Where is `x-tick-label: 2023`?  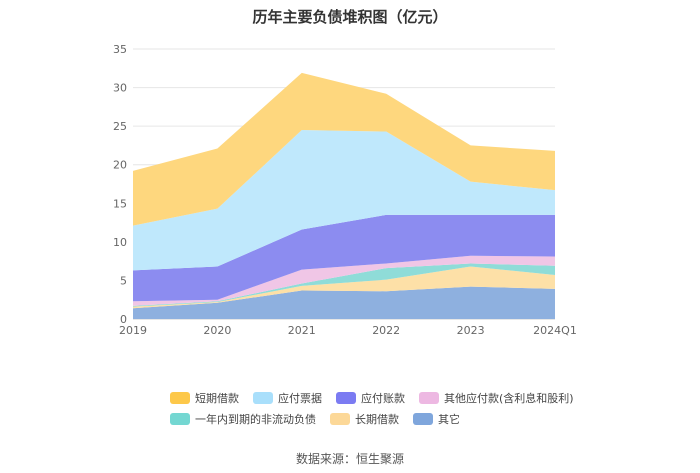
x-tick-label: 2023 is located at coordinates (471, 330).